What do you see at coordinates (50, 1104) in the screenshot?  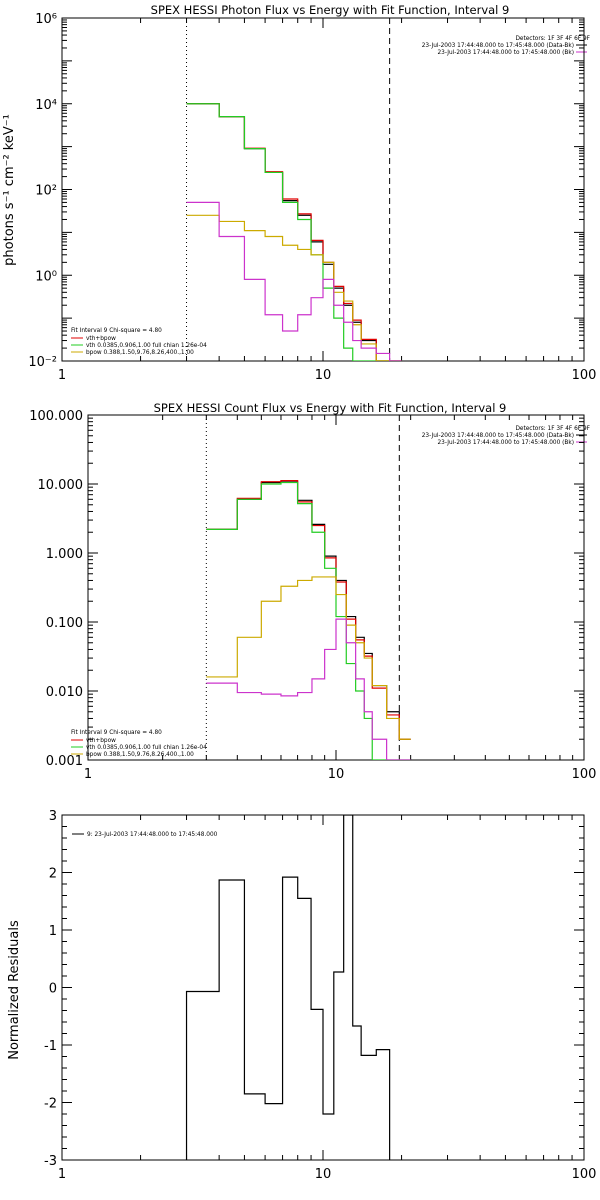 I see `residuals-y-tick-label: -2` at bounding box center [50, 1104].